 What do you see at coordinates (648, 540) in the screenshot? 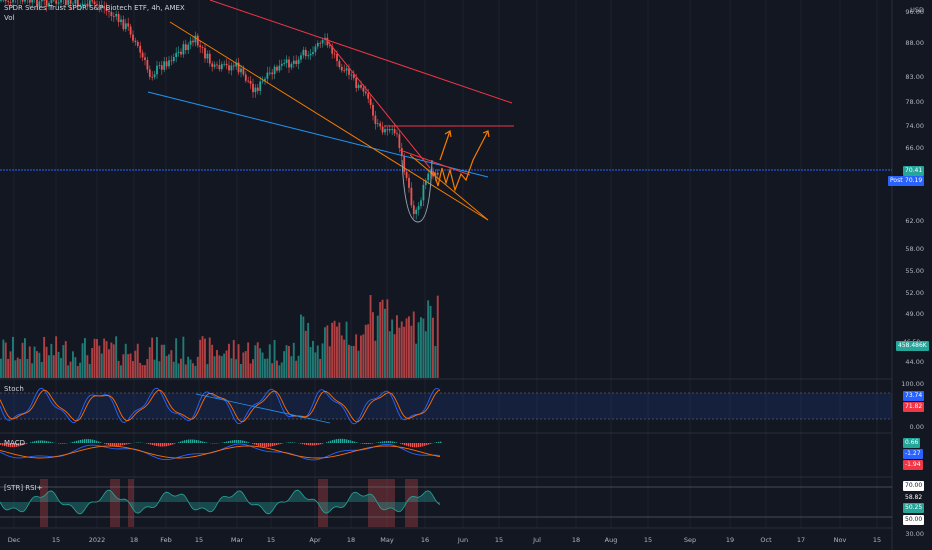
I see `time-tick: 15` at bounding box center [648, 540].